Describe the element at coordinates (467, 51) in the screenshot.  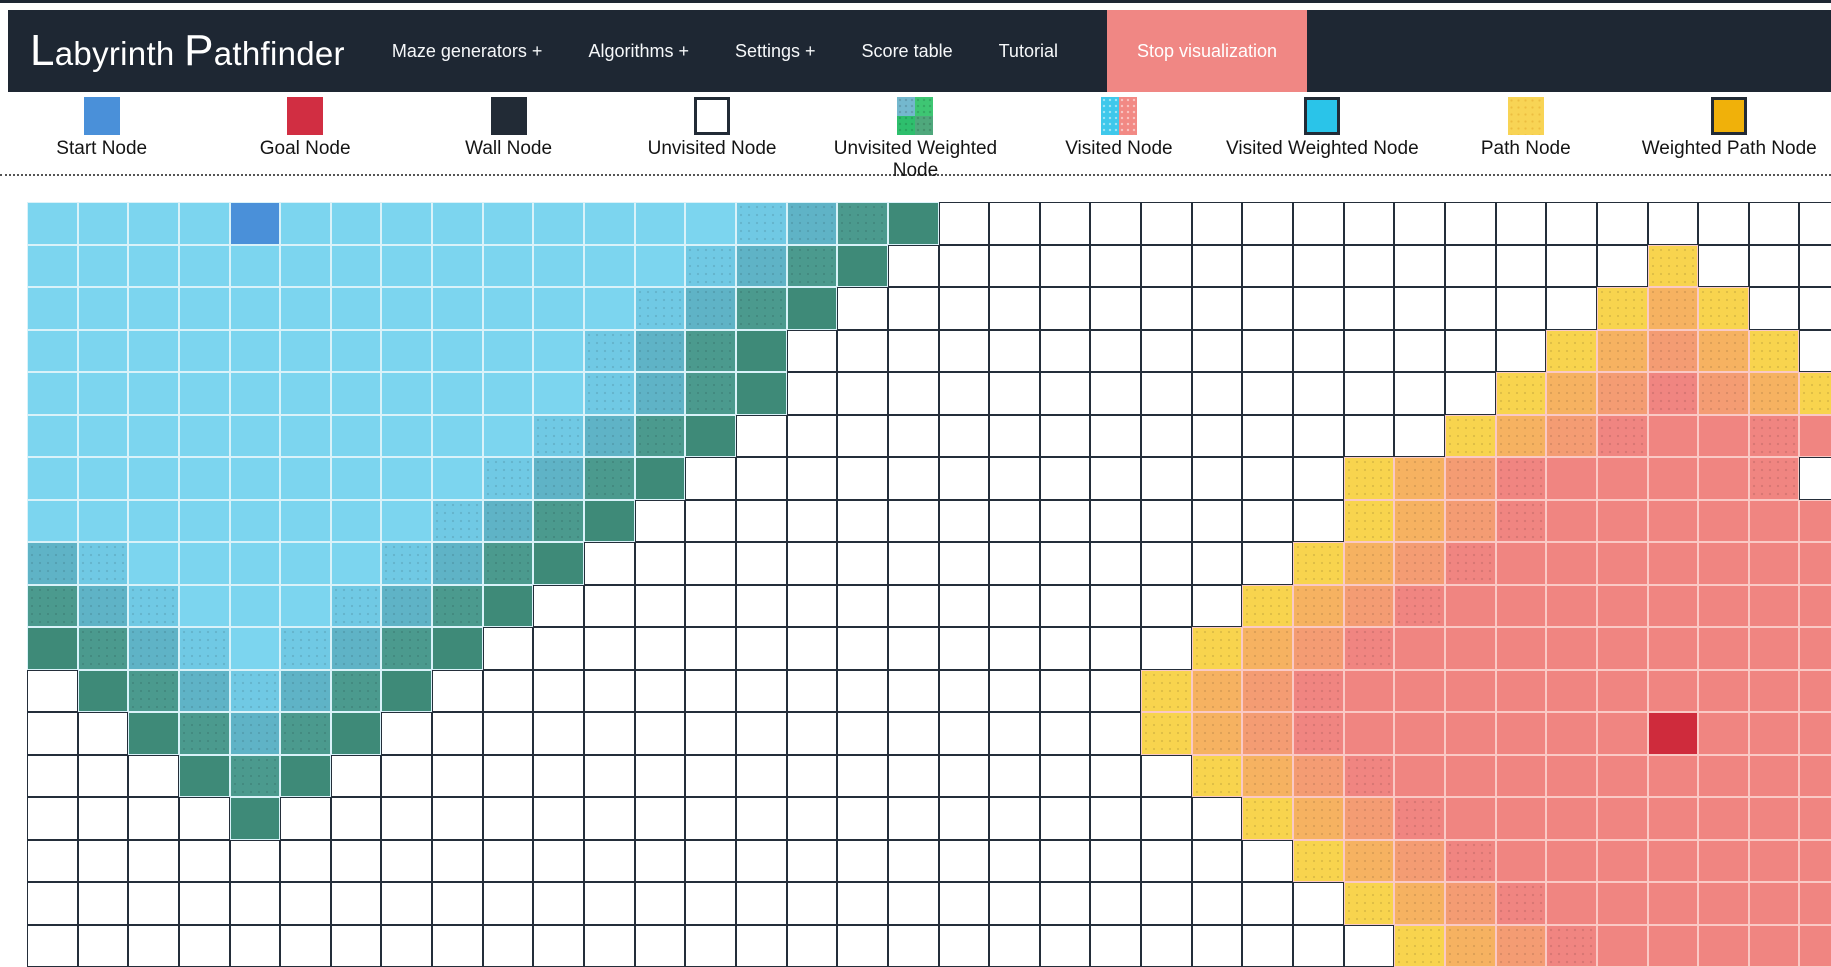
I see `nav-item-maze-generators: Maze generators +` at that location.